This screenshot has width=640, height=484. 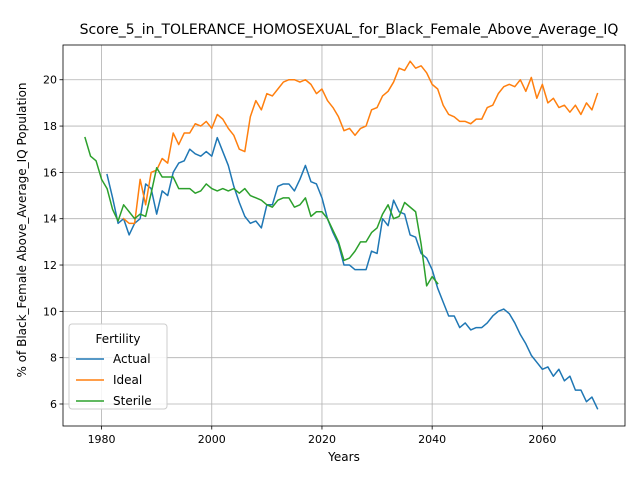 I want to click on legend-label-sterile: Sterile, so click(x=132, y=401).